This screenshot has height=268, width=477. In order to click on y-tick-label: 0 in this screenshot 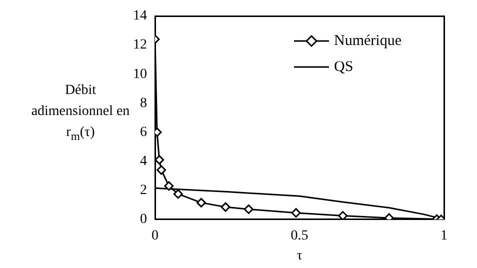, I will do `click(143, 220)`.